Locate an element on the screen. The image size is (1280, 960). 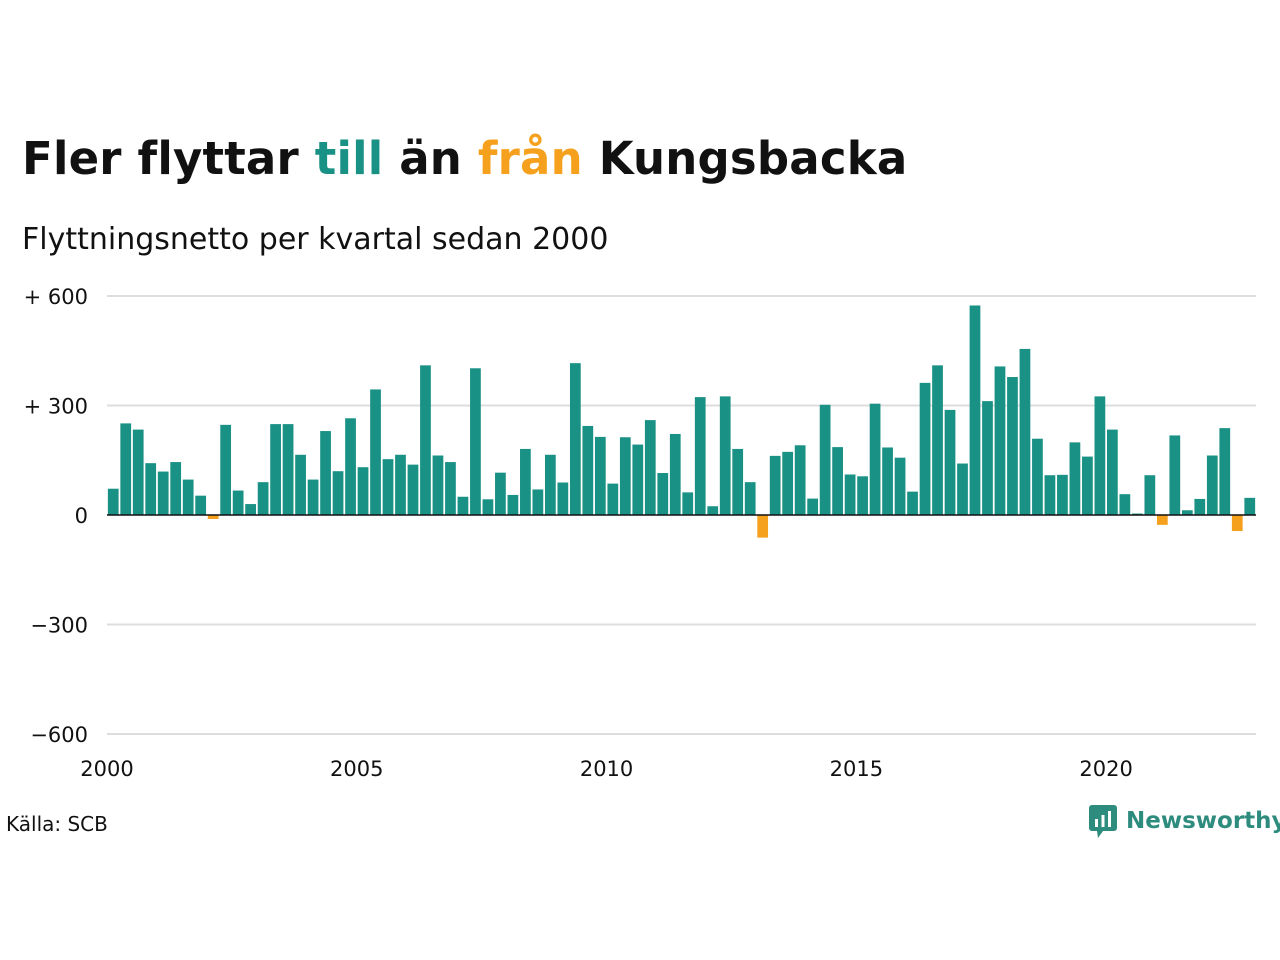
y-tick-label: −600 is located at coordinates (59, 735).